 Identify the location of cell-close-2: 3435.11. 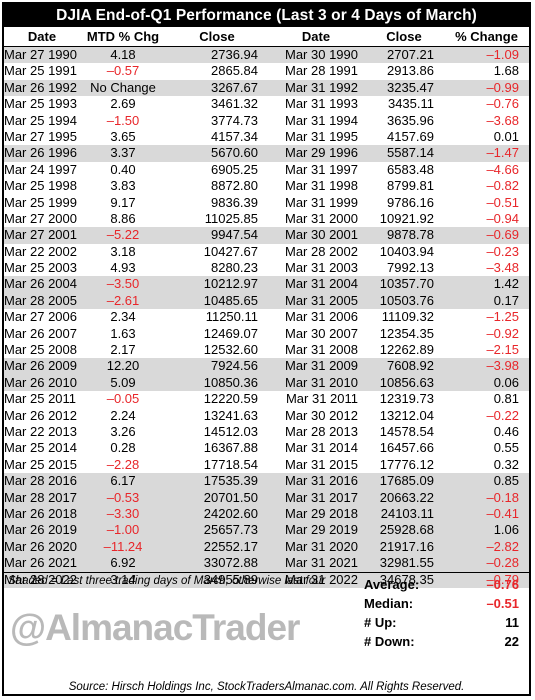
(410, 104).